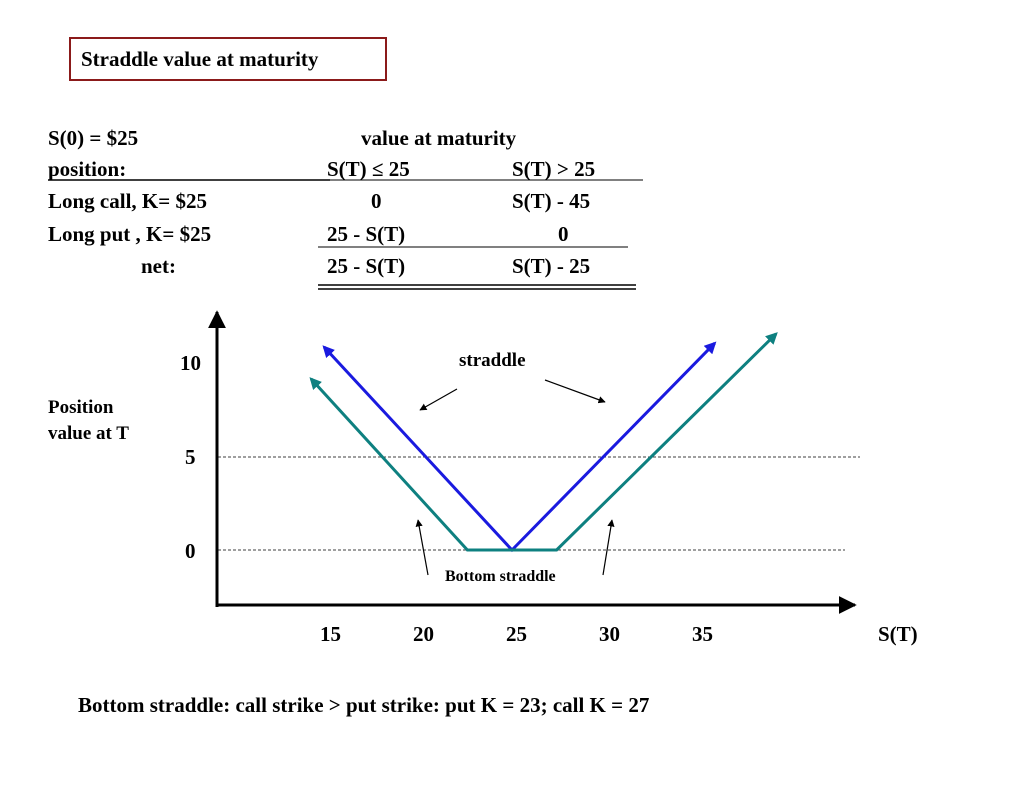 The image size is (1024, 791). What do you see at coordinates (376, 201) in the screenshot?
I see `row-long-call-c1: 0` at bounding box center [376, 201].